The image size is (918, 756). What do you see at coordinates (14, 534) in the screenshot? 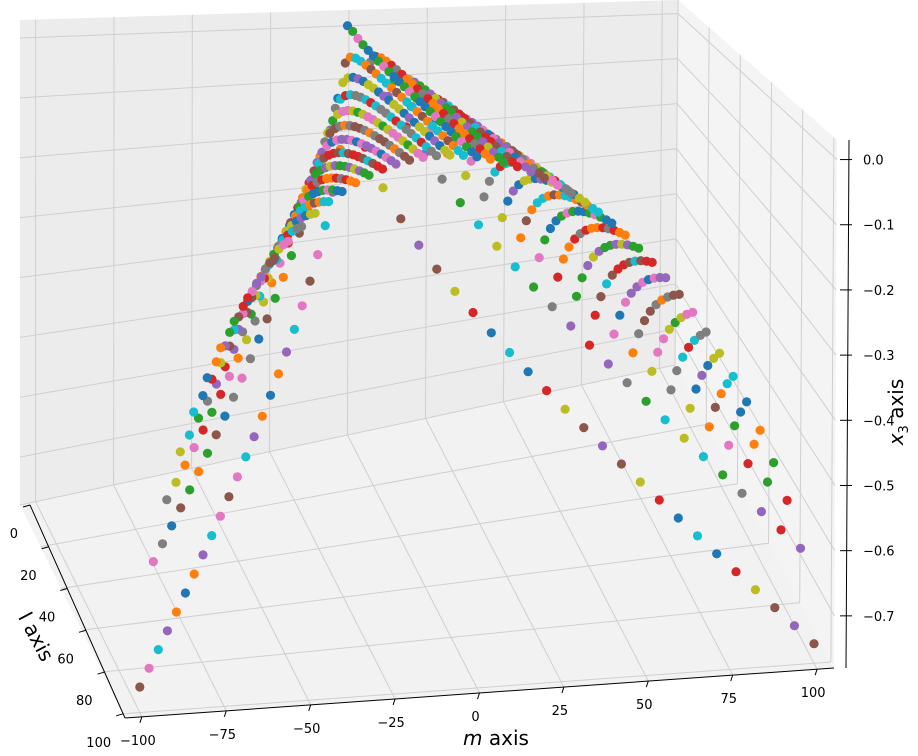
I see `y-tick-label: 0` at bounding box center [14, 534].